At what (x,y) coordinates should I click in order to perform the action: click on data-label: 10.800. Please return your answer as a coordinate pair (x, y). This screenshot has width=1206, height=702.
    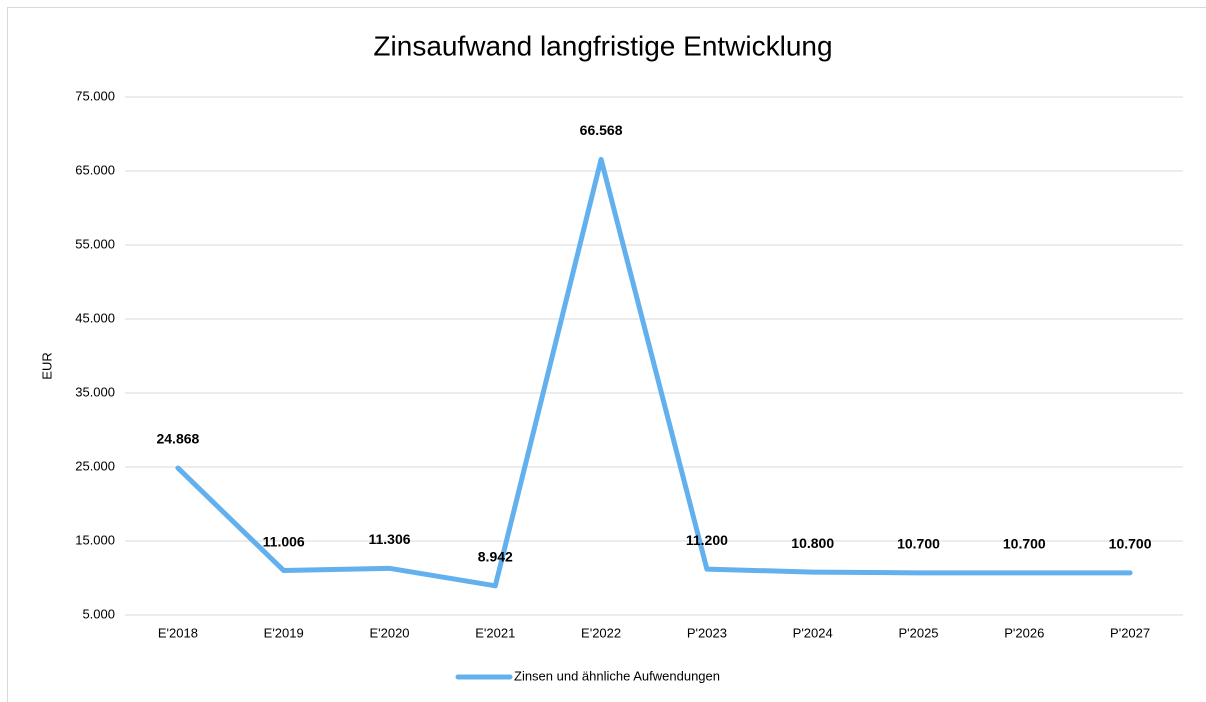
    Looking at the image, I should click on (812, 543).